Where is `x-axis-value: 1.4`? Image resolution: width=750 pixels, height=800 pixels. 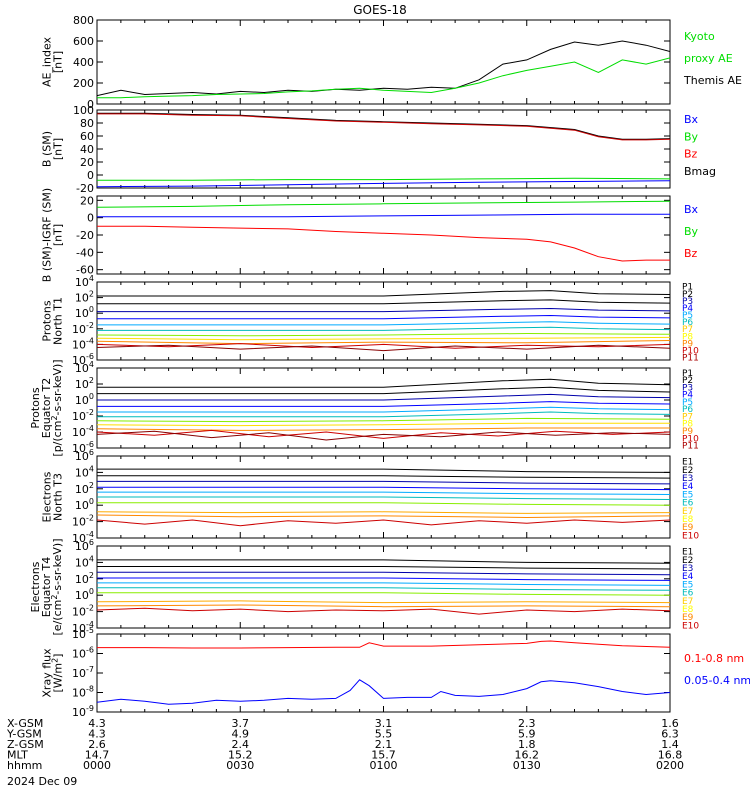
x-axis-value: 1.4 is located at coordinates (670, 744).